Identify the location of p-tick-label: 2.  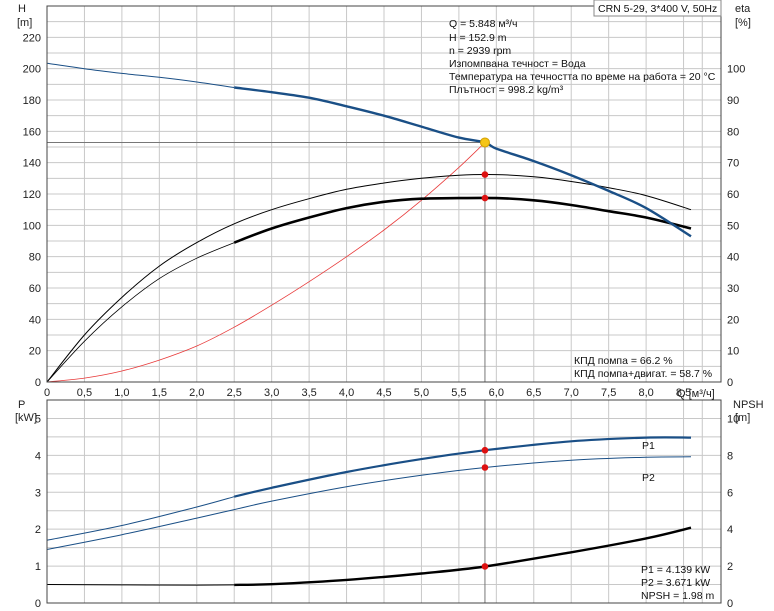
(38, 530).